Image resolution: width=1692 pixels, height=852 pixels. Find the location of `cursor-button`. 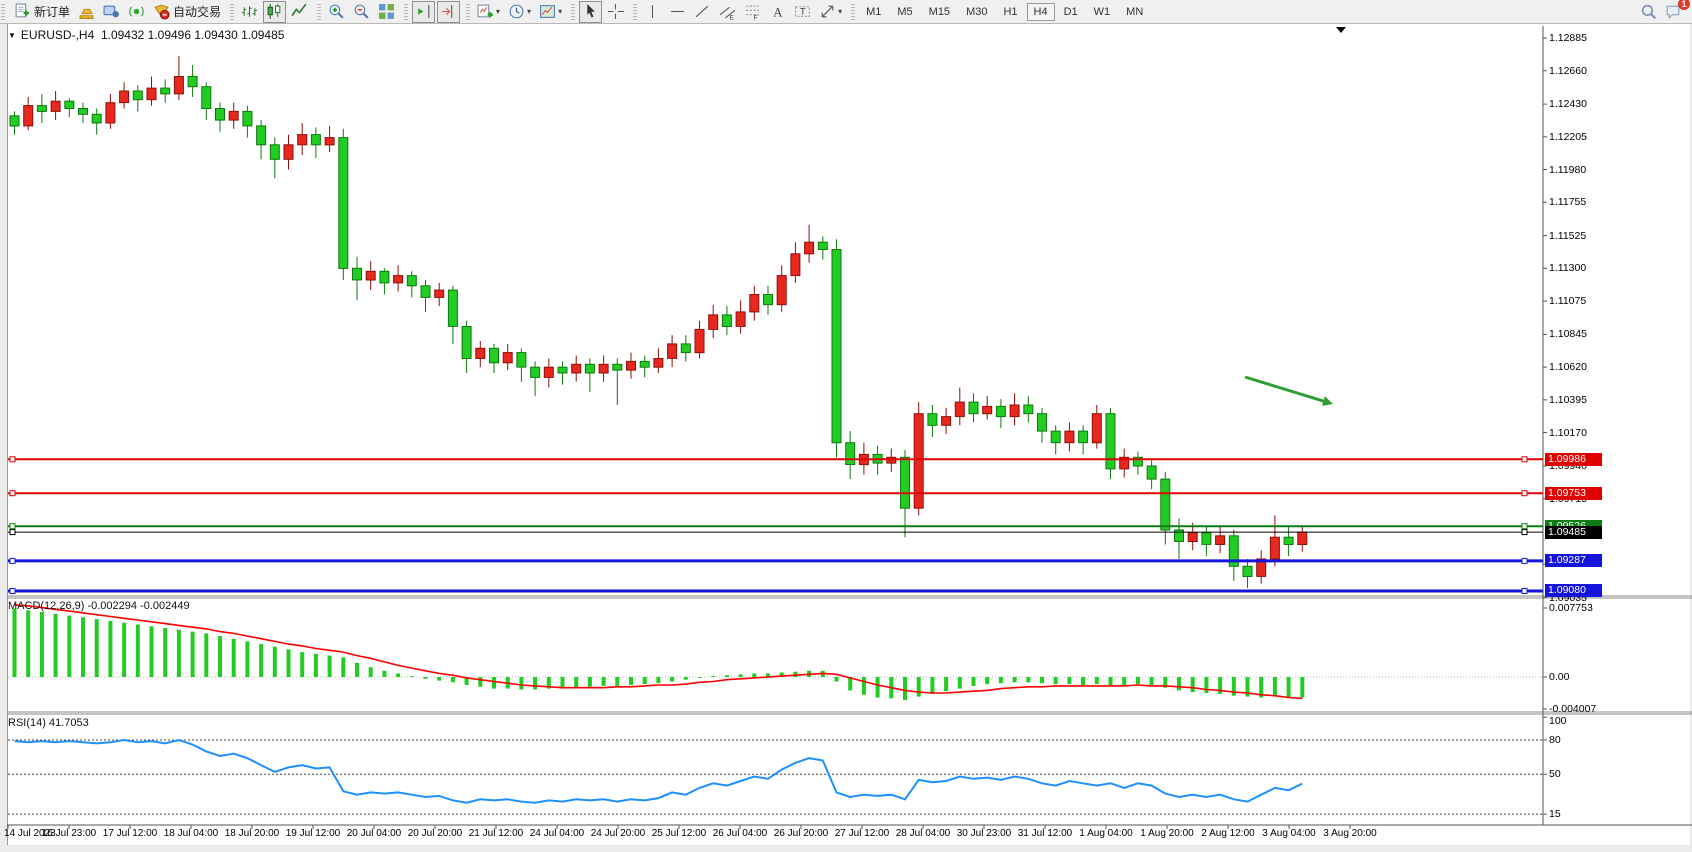

cursor-button is located at coordinates (591, 11).